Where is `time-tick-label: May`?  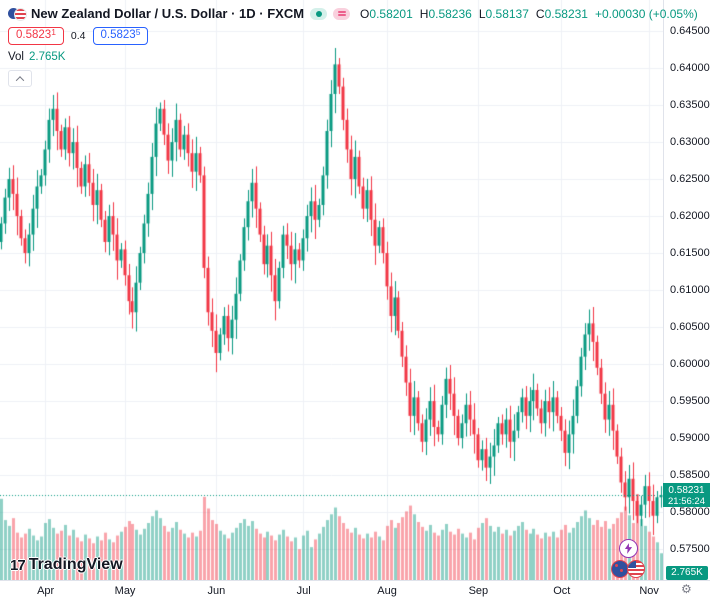 time-tick-label: May is located at coordinates (125, 591).